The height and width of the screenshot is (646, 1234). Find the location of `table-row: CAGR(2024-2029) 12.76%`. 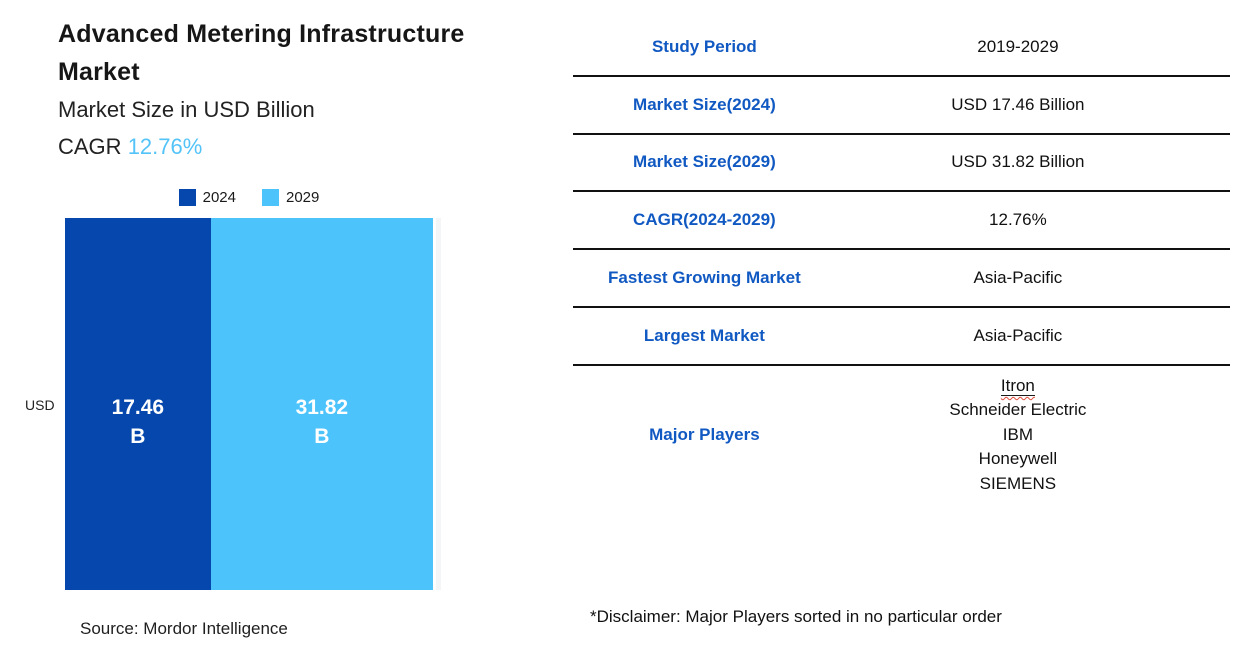

table-row: CAGR(2024-2029) 12.76% is located at coordinates (901, 221).